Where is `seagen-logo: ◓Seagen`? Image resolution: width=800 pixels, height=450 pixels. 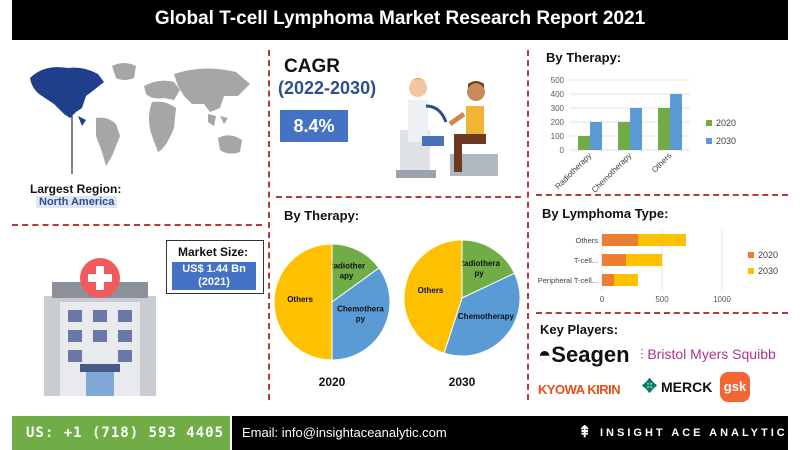 seagen-logo: ◓Seagen is located at coordinates (584, 354).